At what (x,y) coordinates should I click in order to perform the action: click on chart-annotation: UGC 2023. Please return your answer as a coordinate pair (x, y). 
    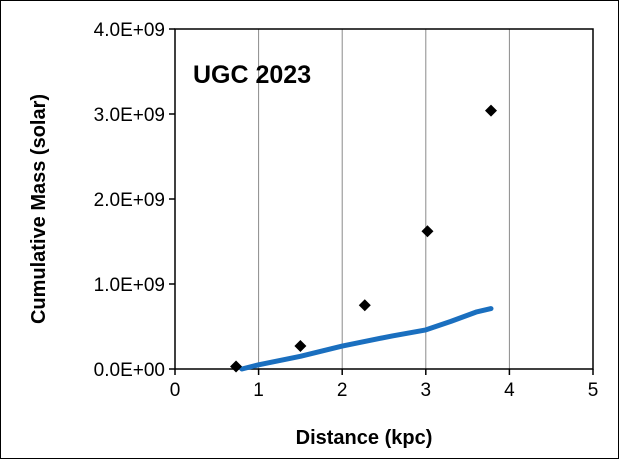
    Looking at the image, I should click on (252, 75).